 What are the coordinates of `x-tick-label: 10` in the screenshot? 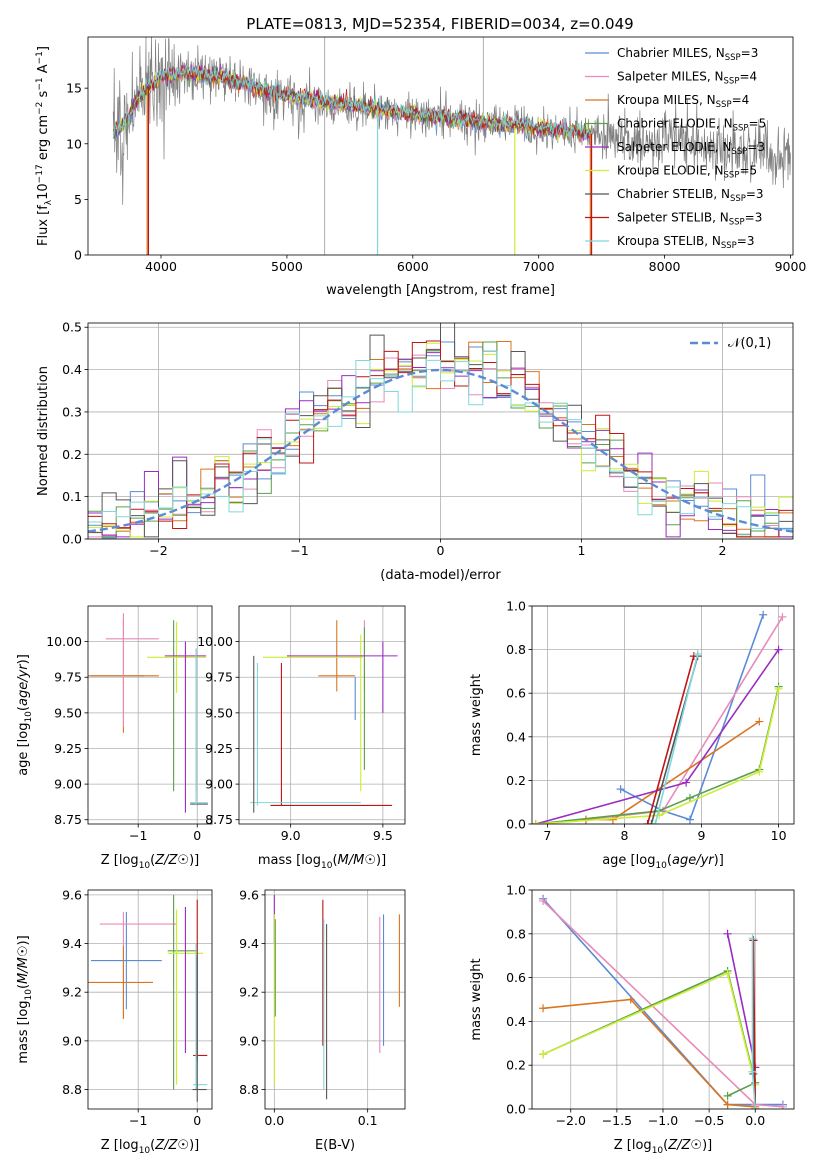 It's located at (779, 835).